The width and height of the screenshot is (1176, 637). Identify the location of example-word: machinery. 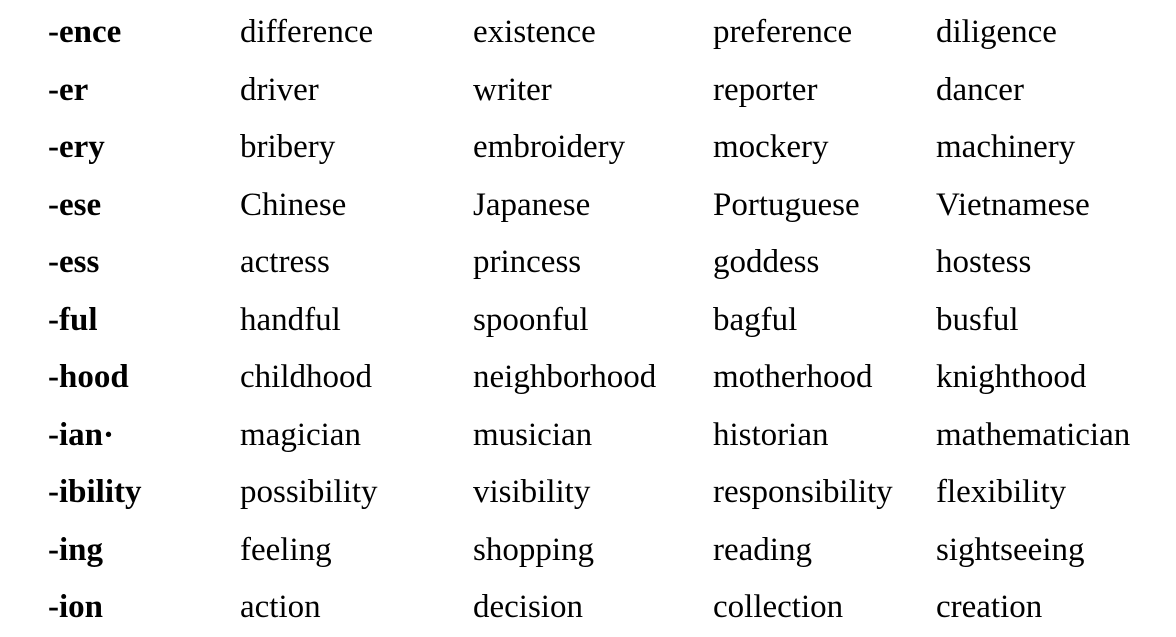
(1006, 147).